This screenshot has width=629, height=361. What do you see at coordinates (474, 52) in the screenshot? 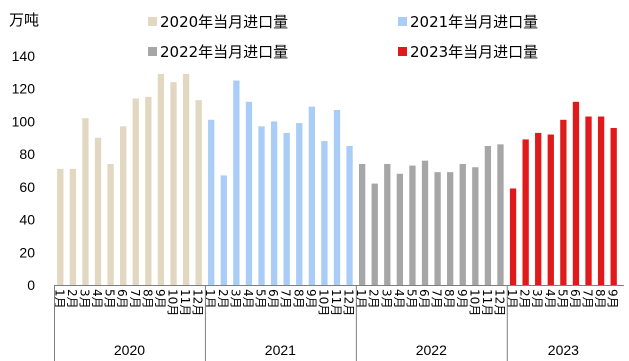
I see `legend-label-2023: 2023年当月进口量` at bounding box center [474, 52].